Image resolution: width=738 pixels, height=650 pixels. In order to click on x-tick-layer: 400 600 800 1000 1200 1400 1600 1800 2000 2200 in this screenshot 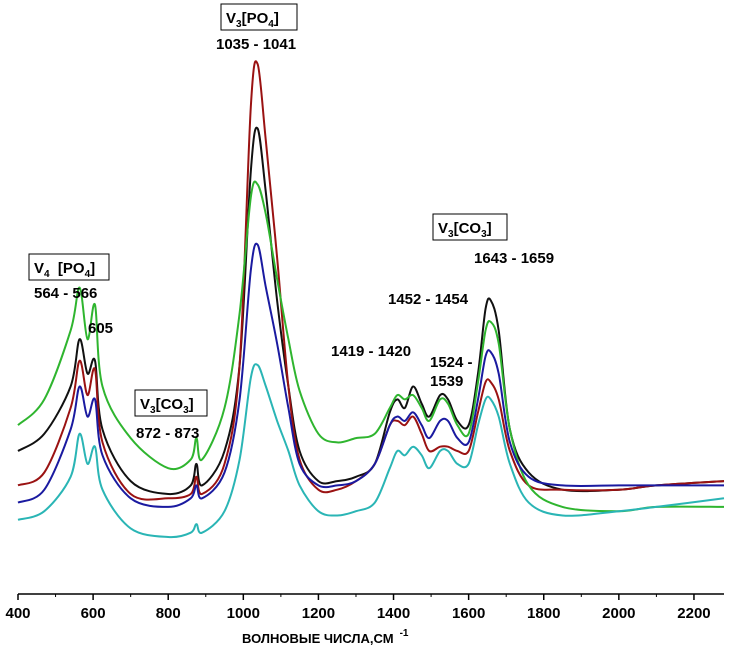, I will do `click(358, 608)`.